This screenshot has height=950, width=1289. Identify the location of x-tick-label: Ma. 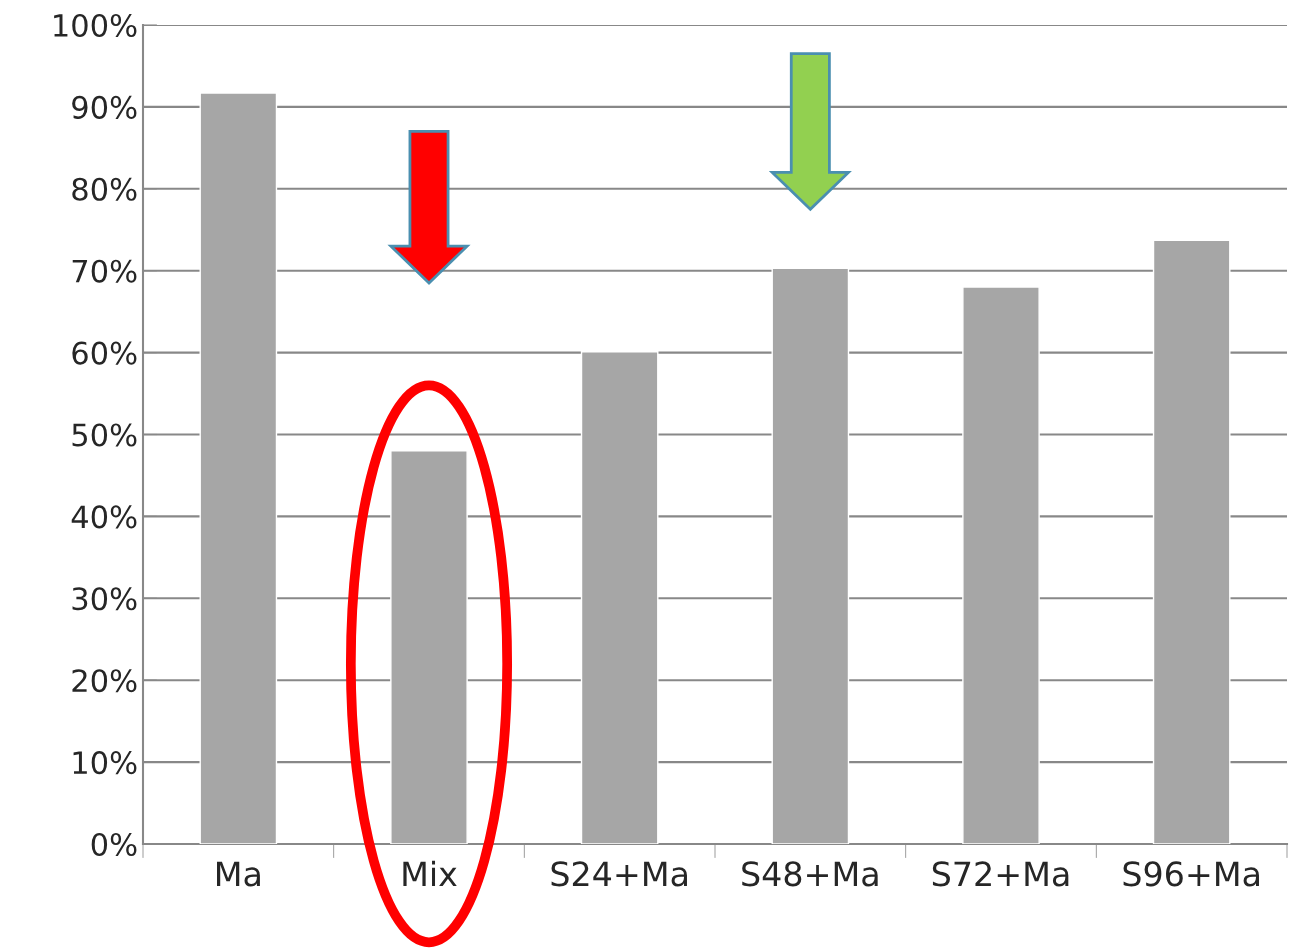
(238, 874).